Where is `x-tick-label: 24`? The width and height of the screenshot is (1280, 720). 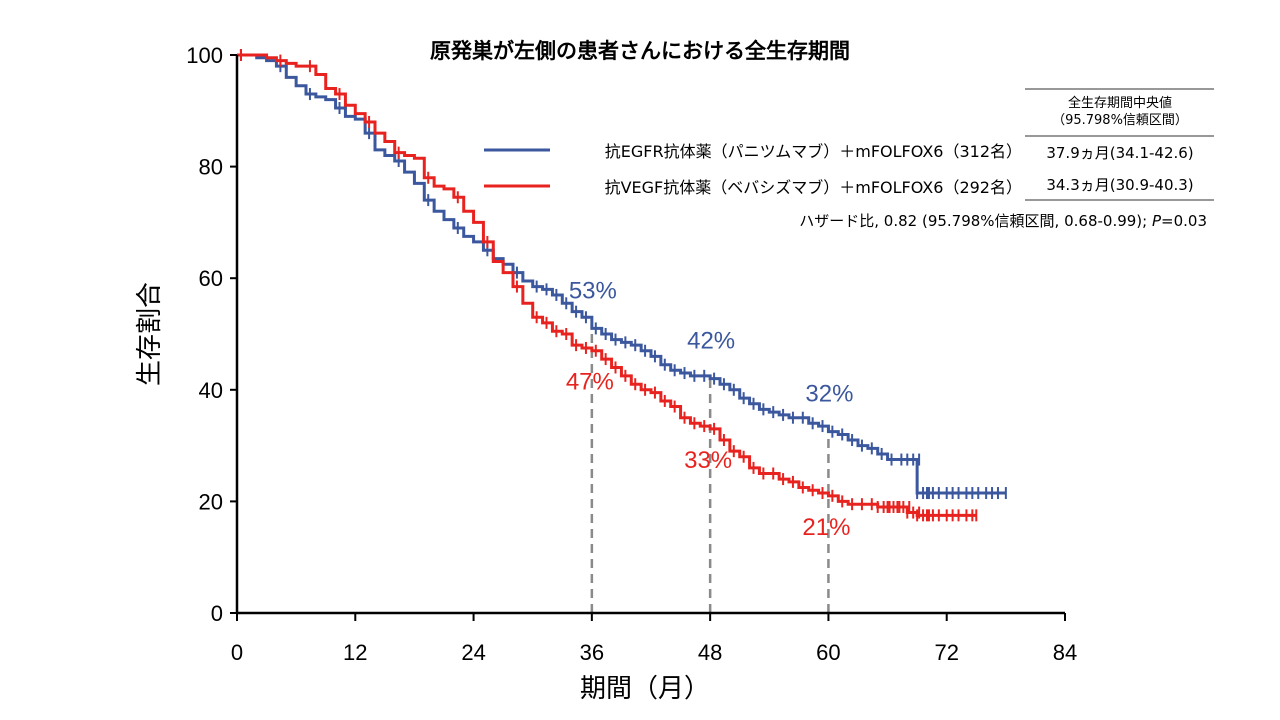 x-tick-label: 24 is located at coordinates (473, 652).